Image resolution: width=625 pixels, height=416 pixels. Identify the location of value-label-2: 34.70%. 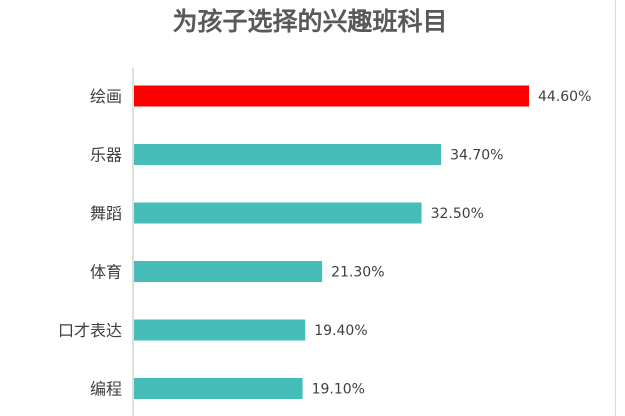
(476, 156).